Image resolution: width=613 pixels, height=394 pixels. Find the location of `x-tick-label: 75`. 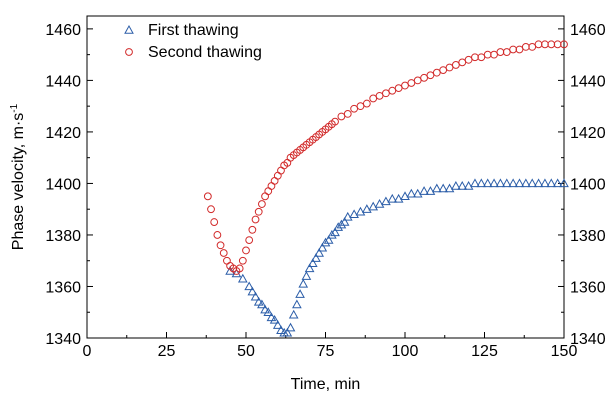

x-tick-label: 75 is located at coordinates (326, 351).